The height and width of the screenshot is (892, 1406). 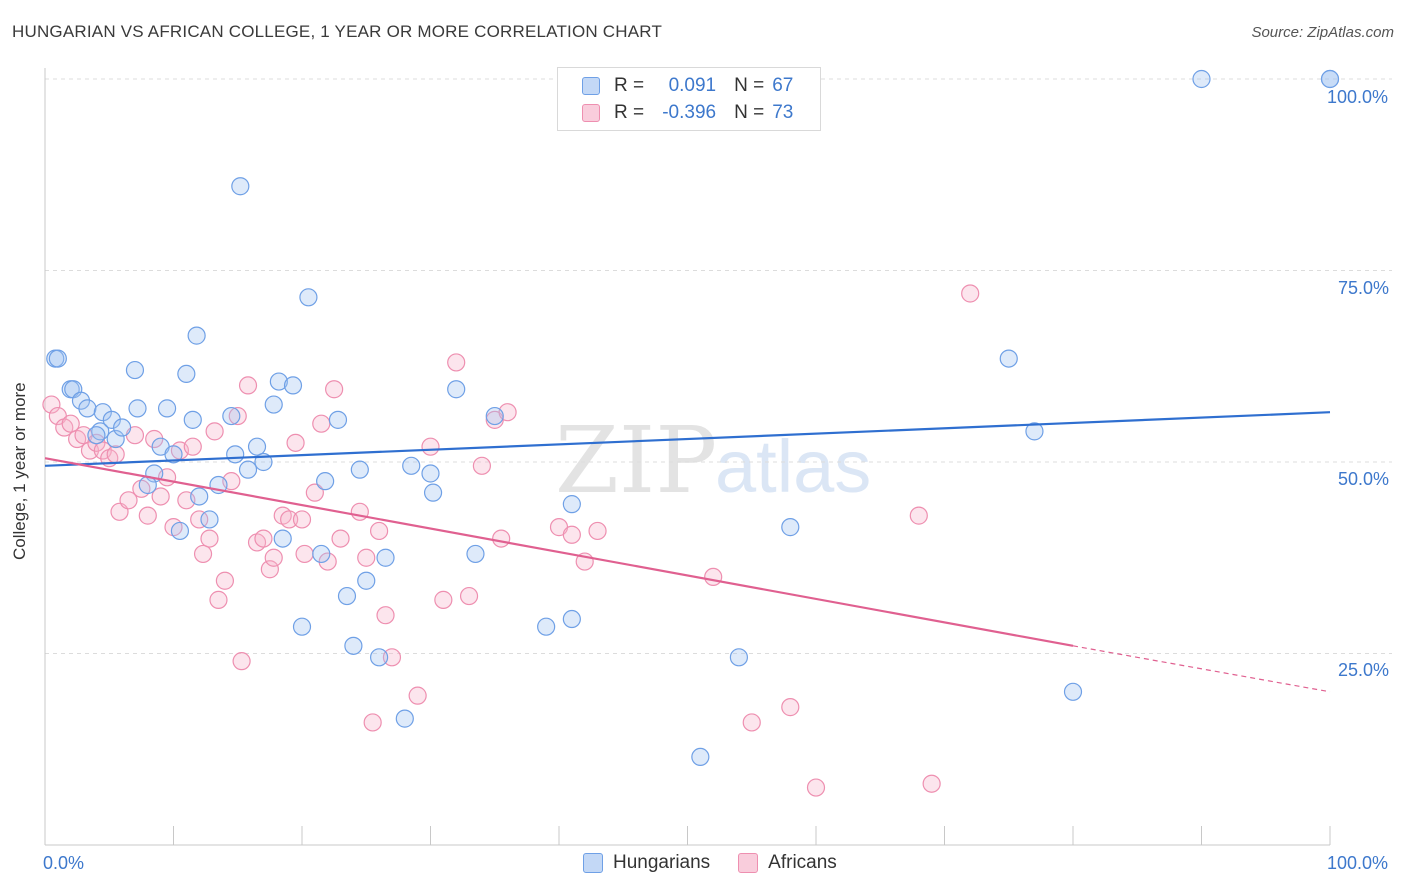 I want to click on legend-item-africans: Africans, so click(x=787, y=863).